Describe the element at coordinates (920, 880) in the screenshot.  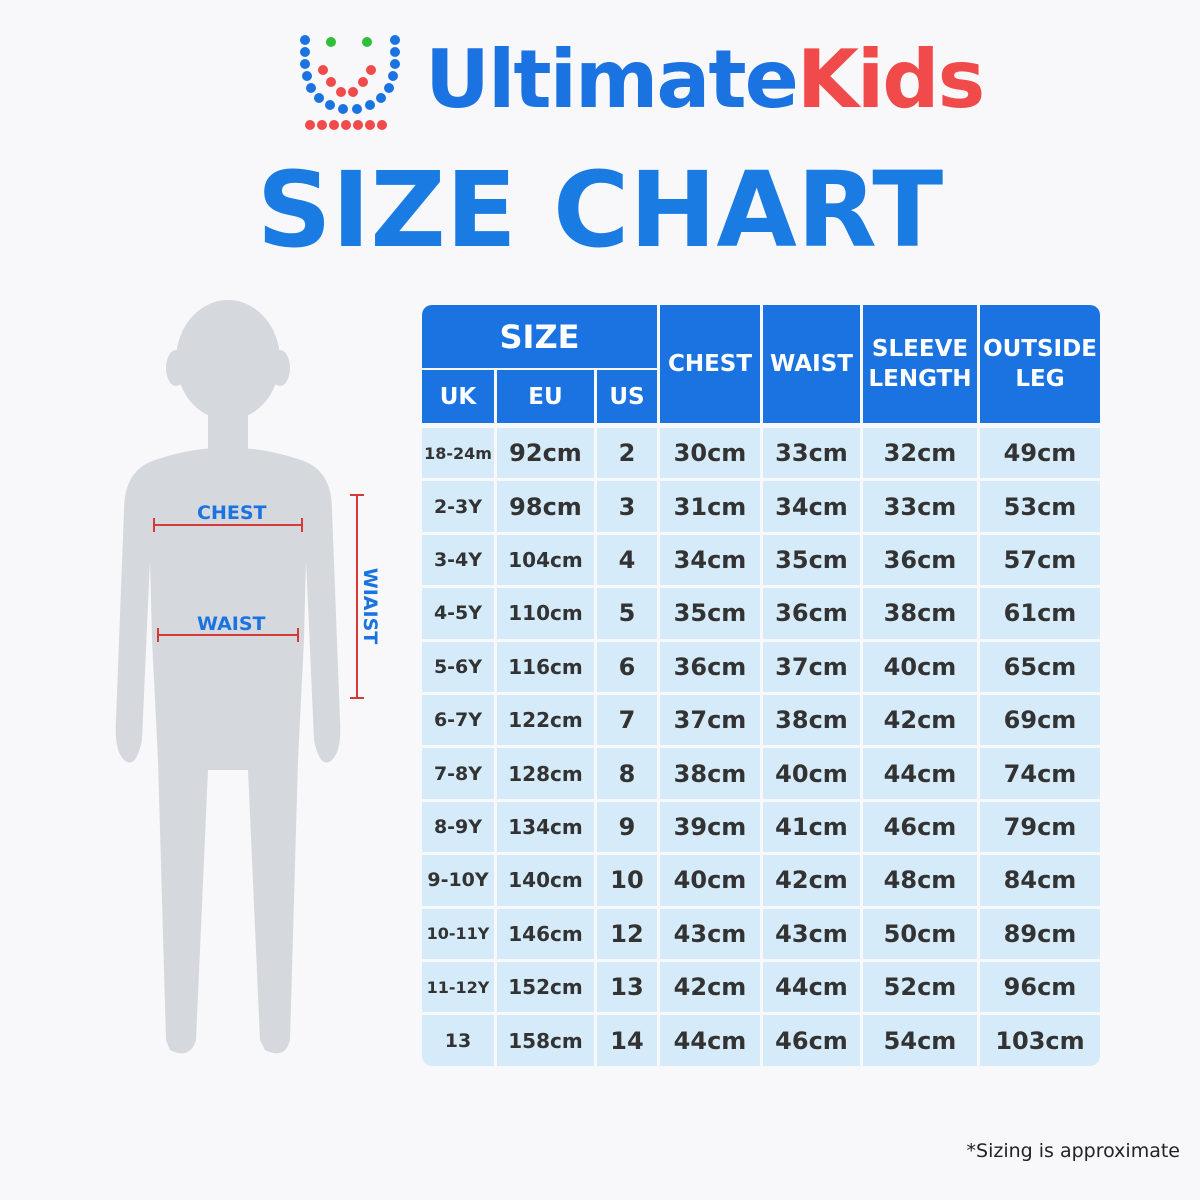
I see `table-cell: 48cm` at that location.